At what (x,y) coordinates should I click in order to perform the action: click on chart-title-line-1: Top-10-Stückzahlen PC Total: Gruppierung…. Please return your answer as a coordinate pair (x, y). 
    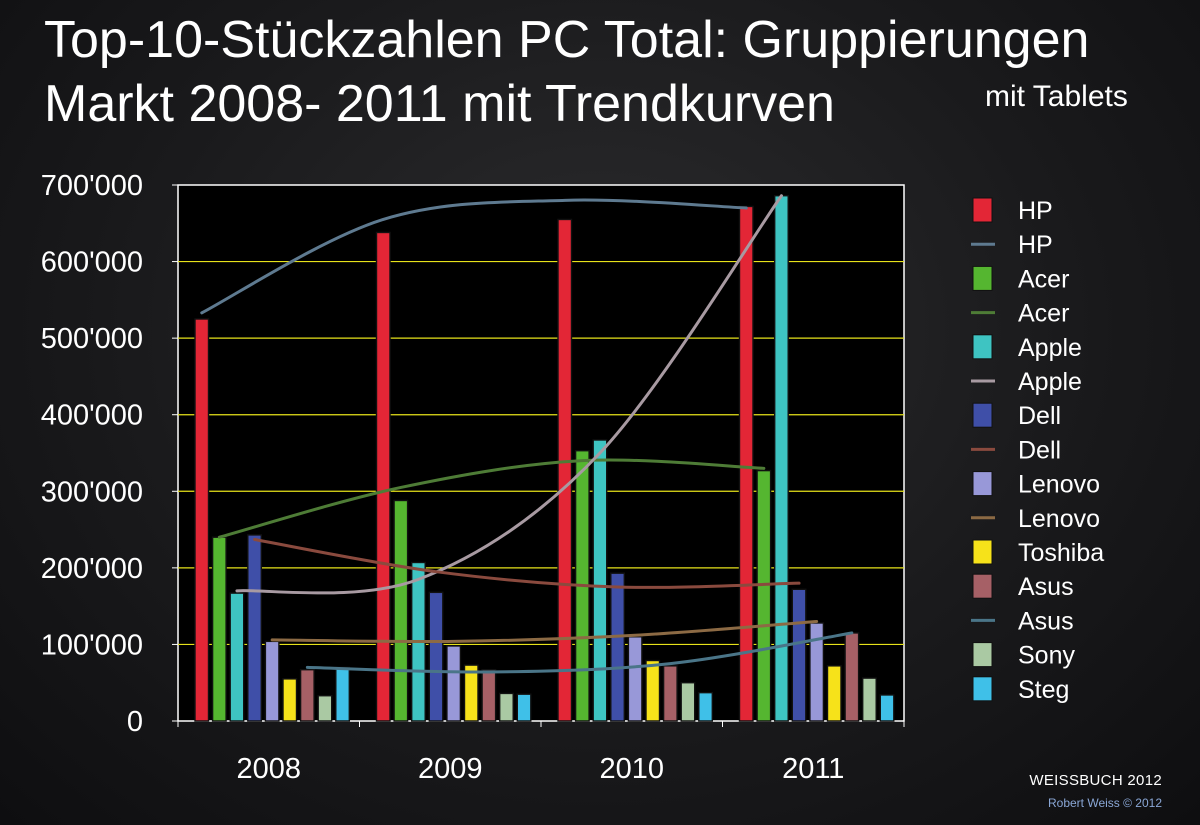
    Looking at the image, I should click on (567, 40).